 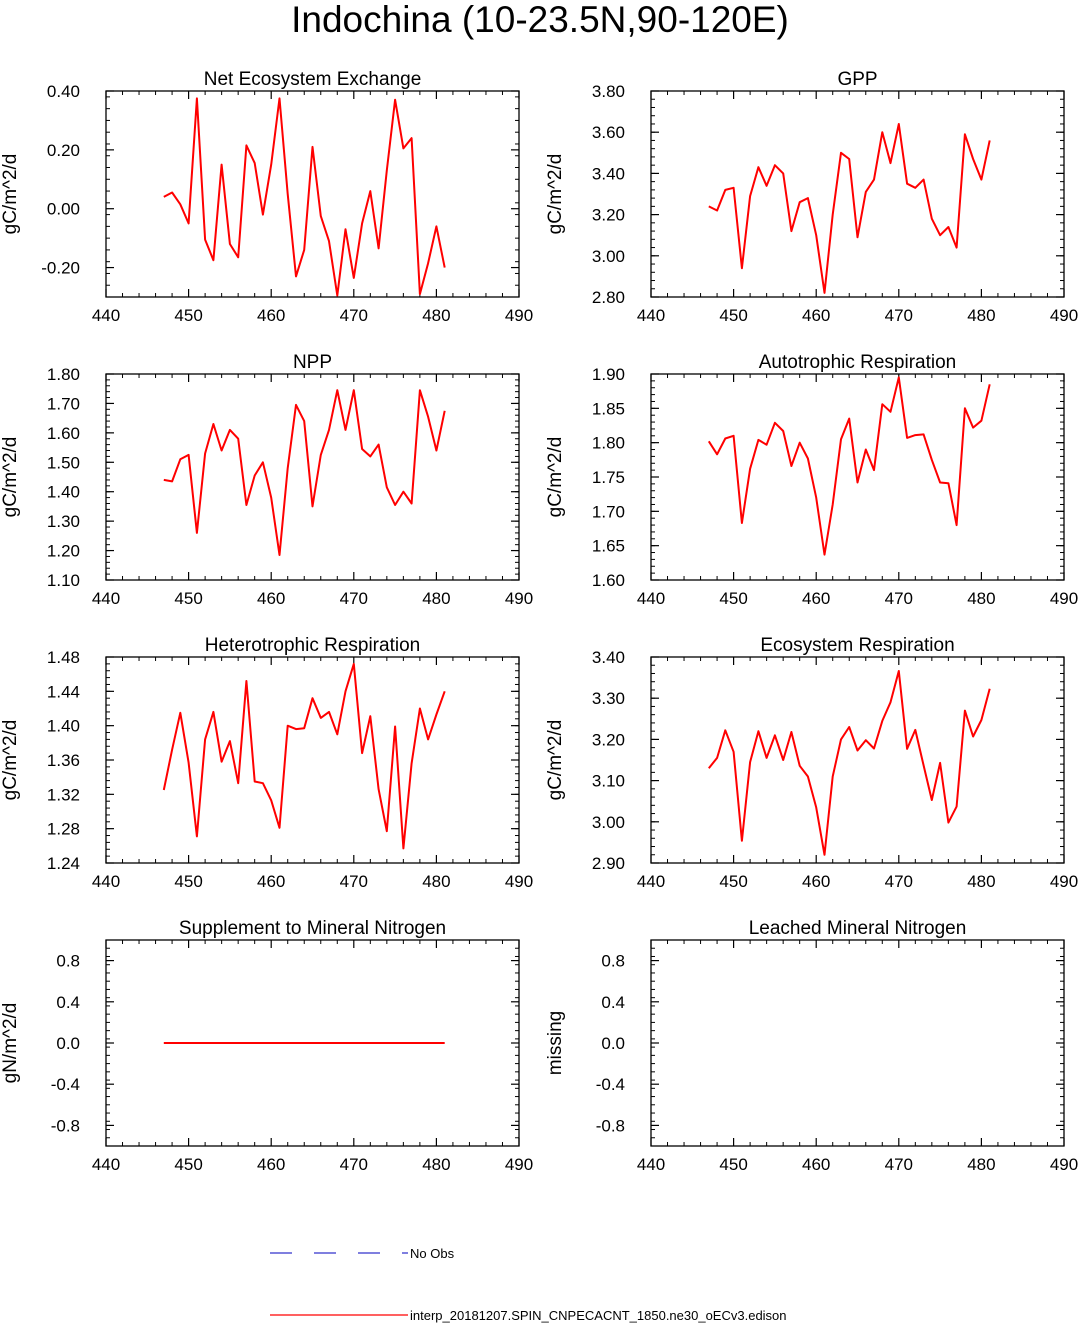 I want to click on gpp-ytick-label: 3.00, so click(x=608, y=256).